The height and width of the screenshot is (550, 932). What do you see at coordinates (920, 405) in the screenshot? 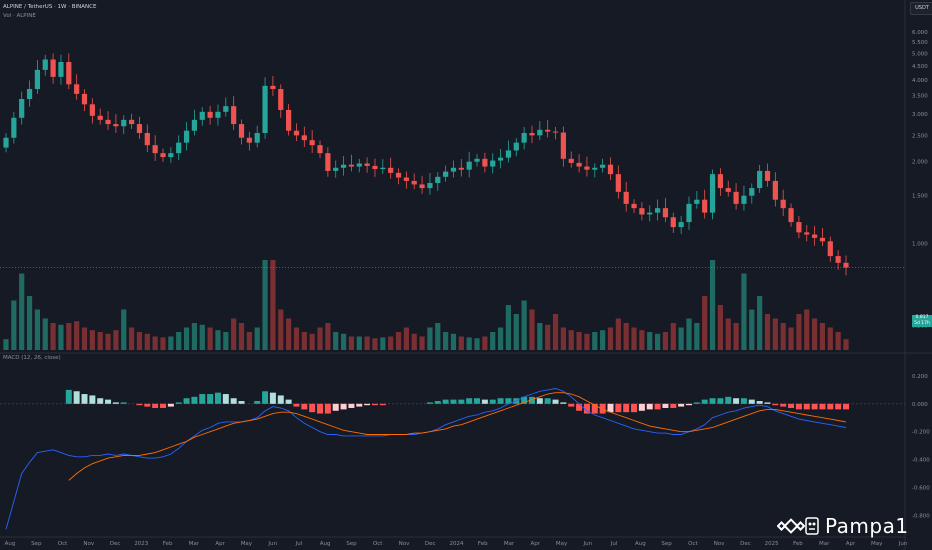
I see `macd-tick-label: 0.000` at bounding box center [920, 405].